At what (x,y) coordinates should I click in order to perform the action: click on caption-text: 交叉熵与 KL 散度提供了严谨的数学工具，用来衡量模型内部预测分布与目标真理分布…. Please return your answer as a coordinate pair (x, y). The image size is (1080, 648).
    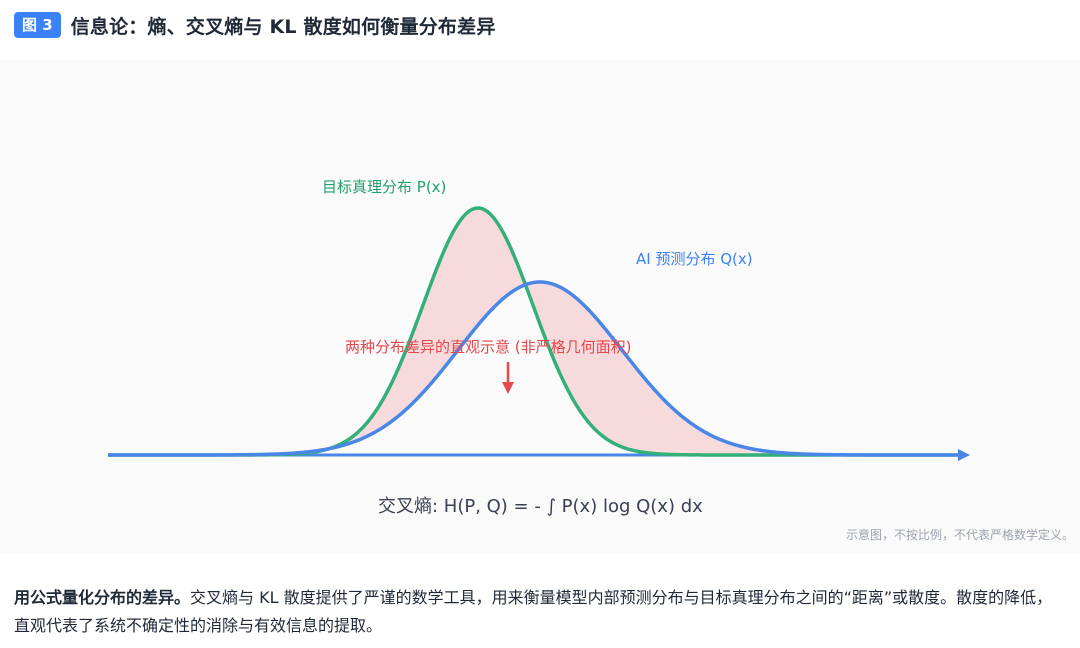
    Looking at the image, I should click on (533, 611).